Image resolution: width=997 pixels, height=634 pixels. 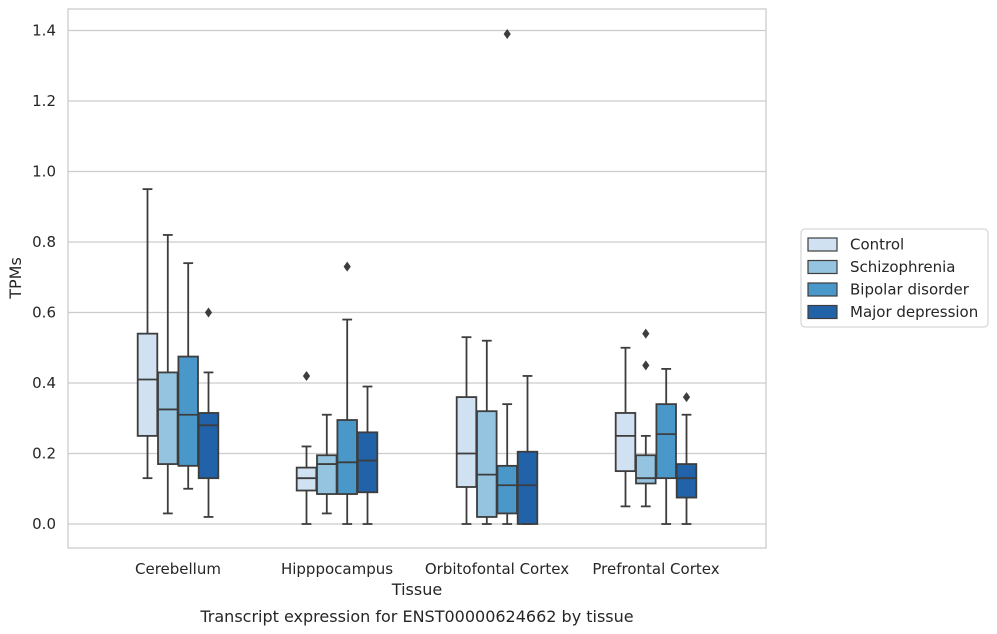 What do you see at coordinates (910, 290) in the screenshot?
I see `legend-label: Bipolar disorder` at bounding box center [910, 290].